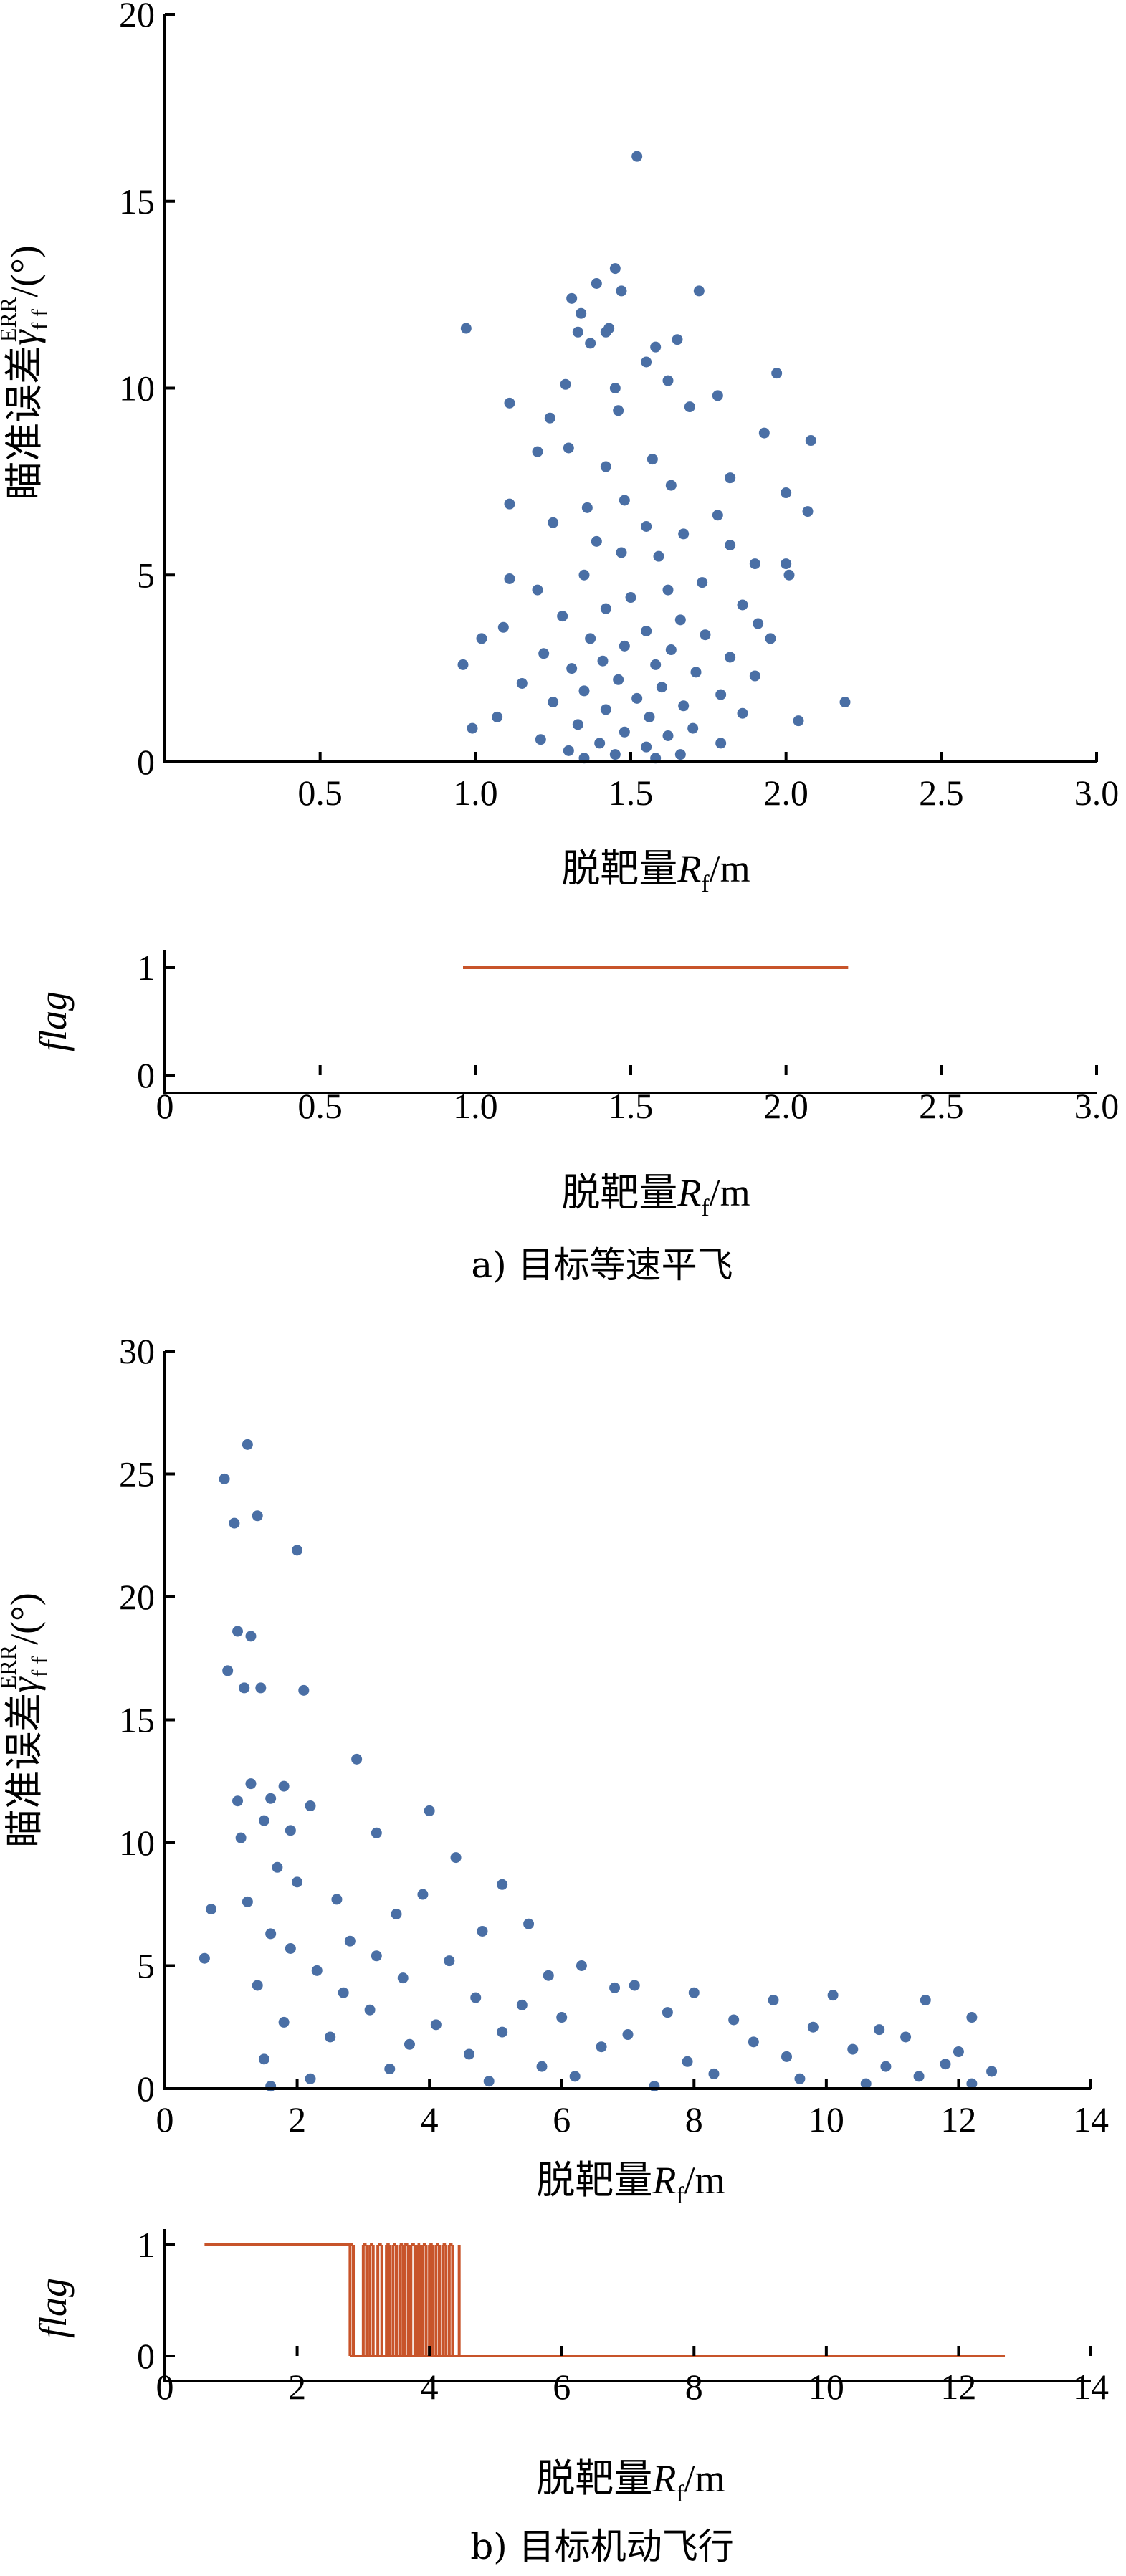  I want to click on y-label-unit: /(°), so click(25, 1619).